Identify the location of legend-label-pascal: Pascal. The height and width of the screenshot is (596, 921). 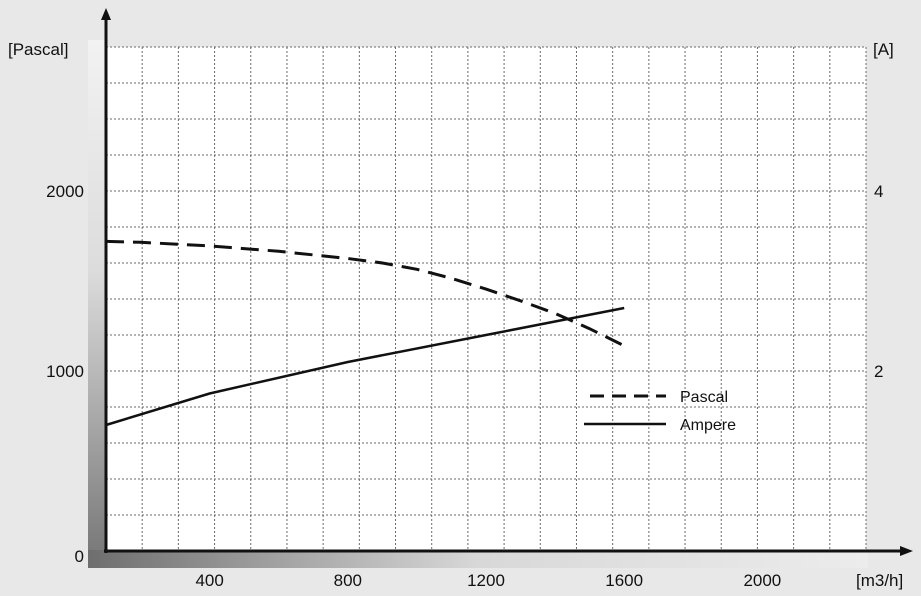
(704, 397).